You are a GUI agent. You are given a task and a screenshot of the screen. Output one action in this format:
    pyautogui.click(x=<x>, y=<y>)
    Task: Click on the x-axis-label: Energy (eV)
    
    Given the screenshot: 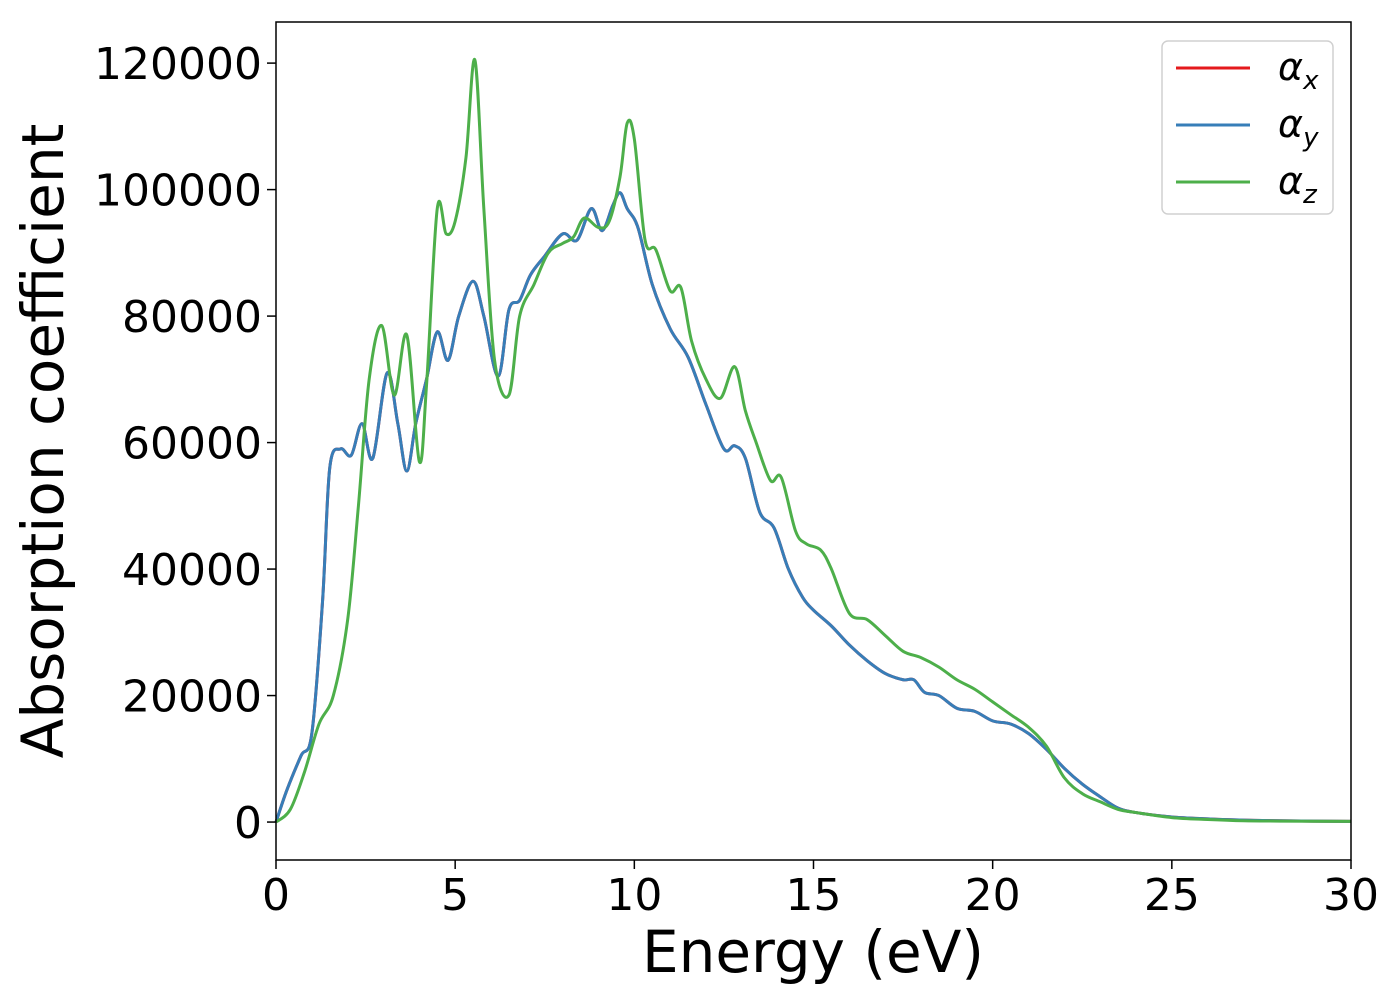 What is the action you would take?
    pyautogui.click(x=813, y=952)
    